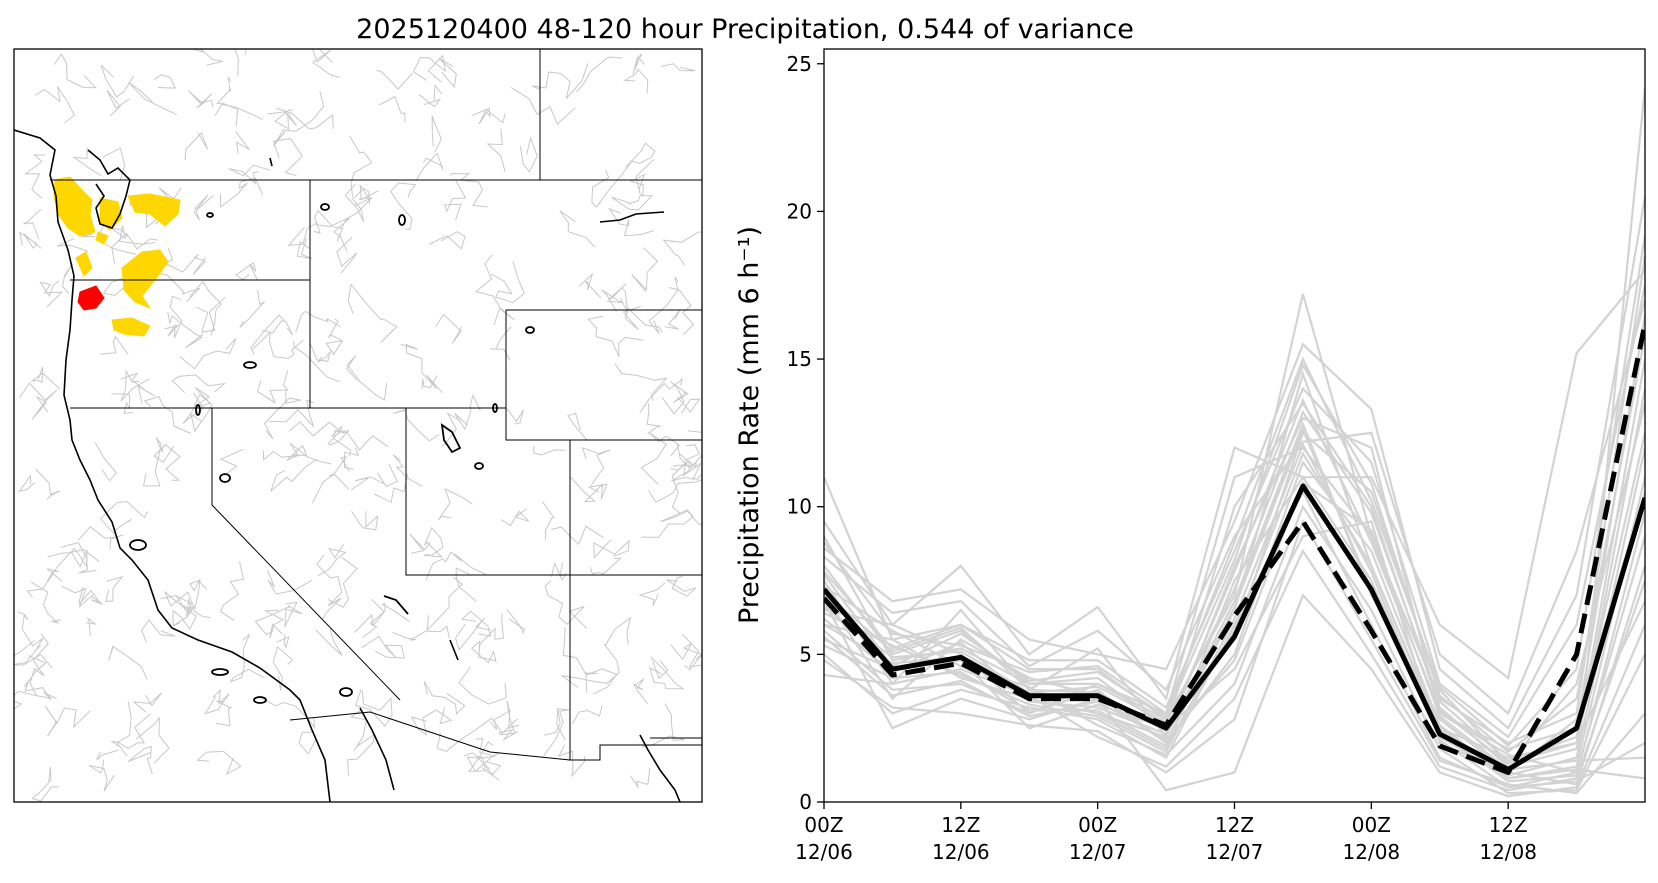 This screenshot has height=883, width=1658. Describe the element at coordinates (805, 654) in the screenshot. I see `y-tick-label: 5` at that location.